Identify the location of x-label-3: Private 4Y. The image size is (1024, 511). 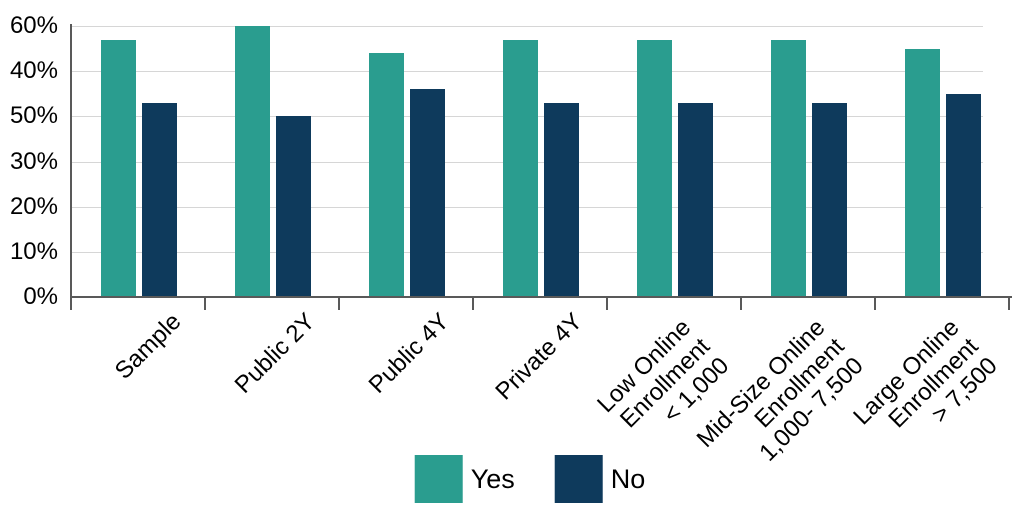
(539, 356).